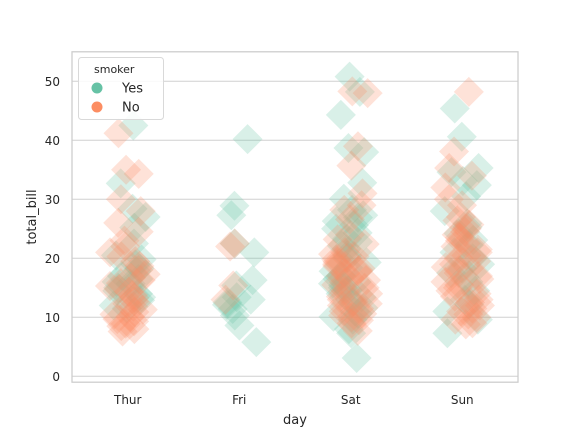  What do you see at coordinates (52, 200) in the screenshot?
I see `y-tick-label: 30` at bounding box center [52, 200].